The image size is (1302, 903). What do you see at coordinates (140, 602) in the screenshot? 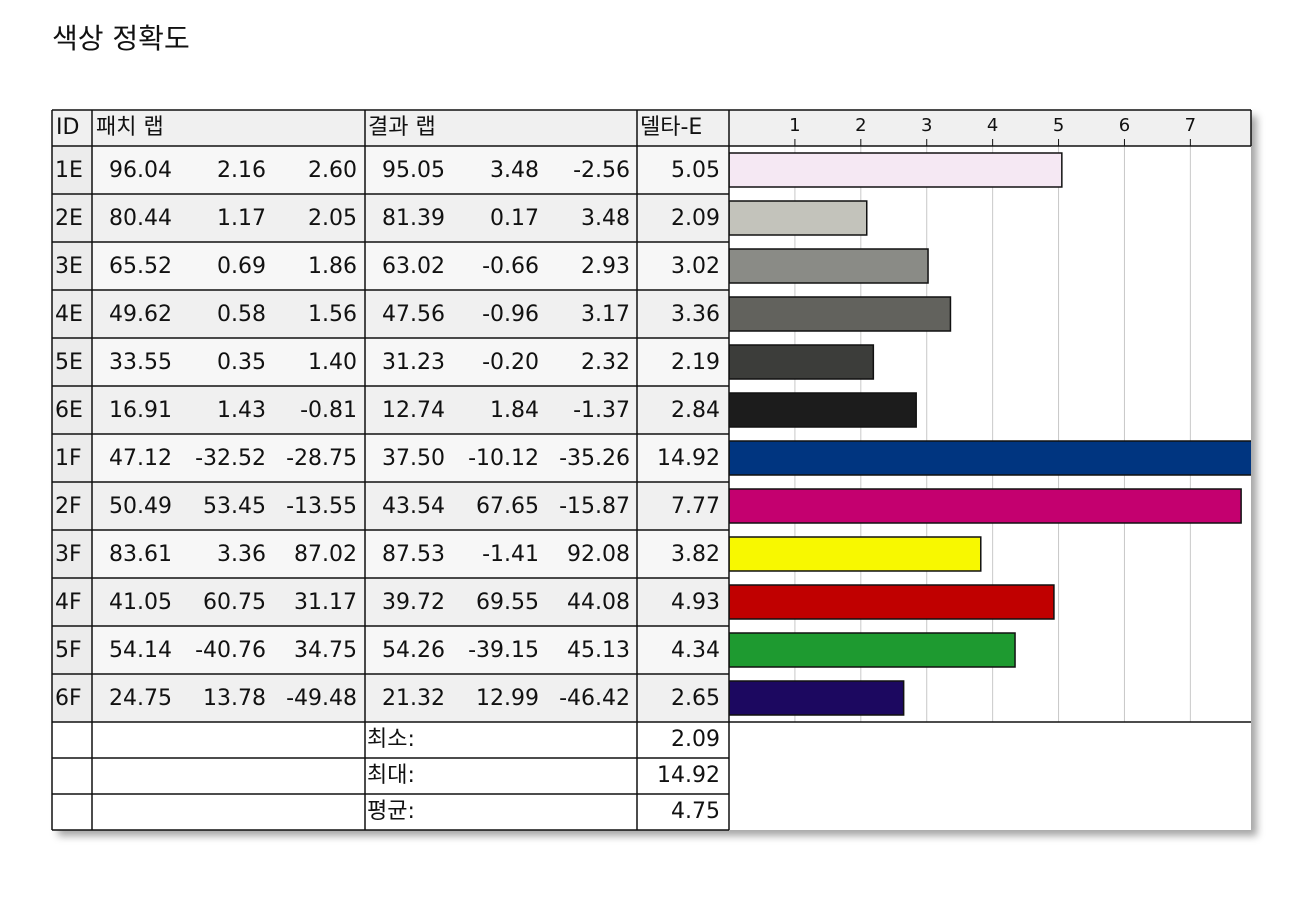
I see `lab-value: 41.05` at bounding box center [140, 602].